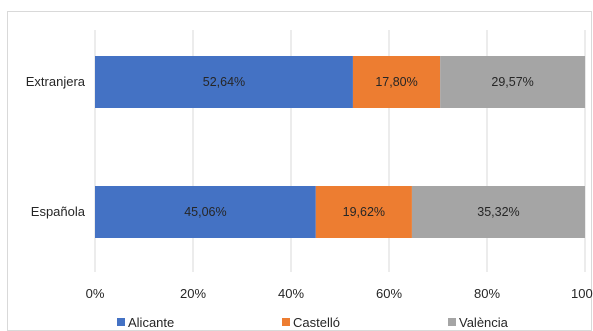  Describe the element at coordinates (452, 322) in the screenshot. I see `legend-swatch-valència` at that location.